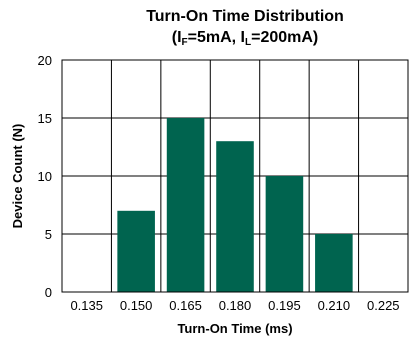 The image size is (412, 341). Describe the element at coordinates (334, 263) in the screenshot. I see `bar-0.210` at that location.